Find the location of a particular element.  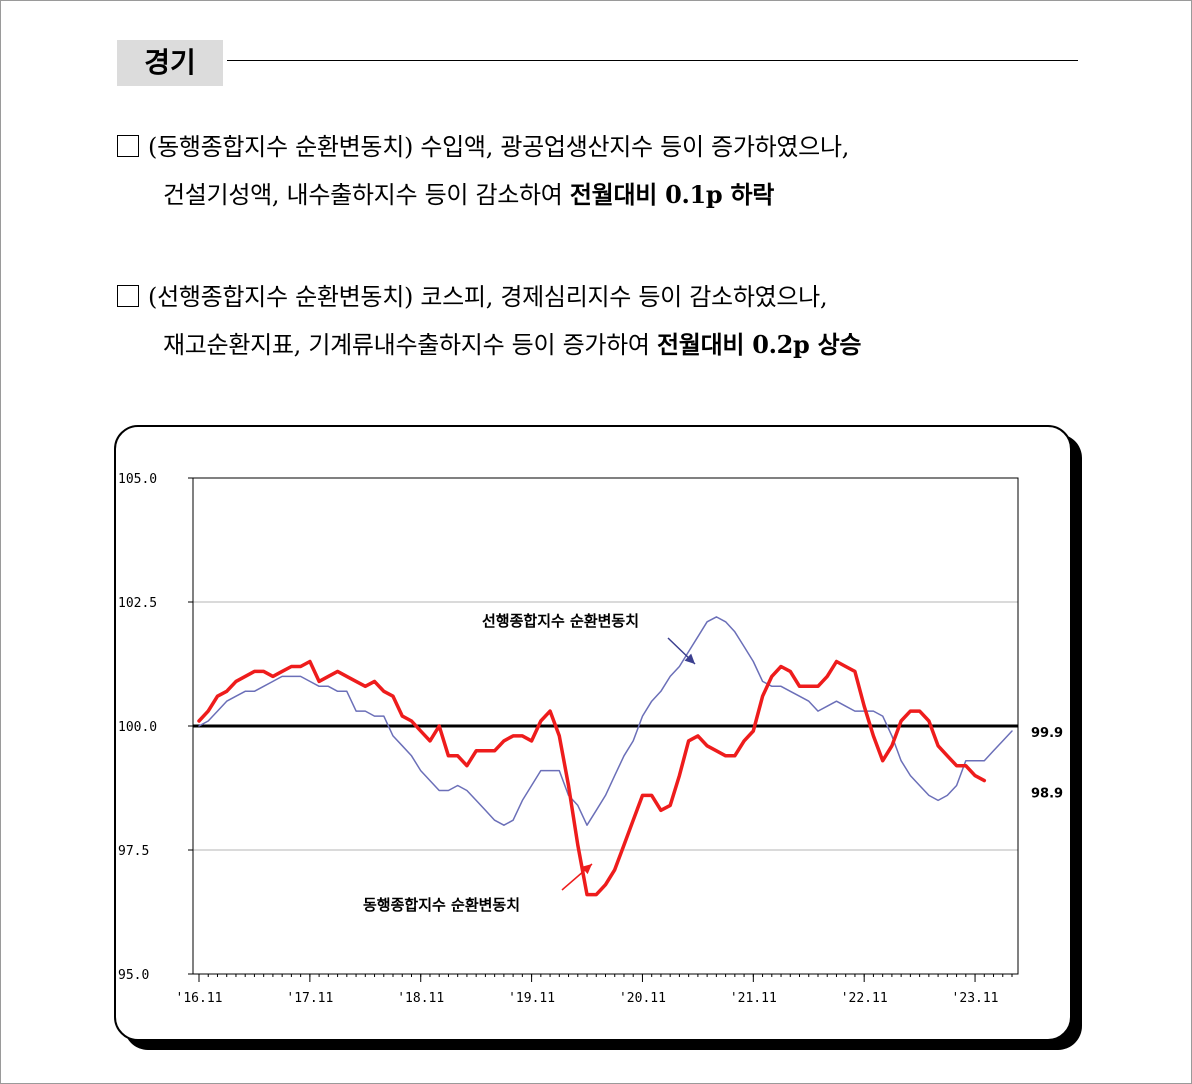

paragraph-line: (선행종합지수 순환변동치) 코스피, 경제심리지수 등이 감소하였으나, is located at coordinates (604, 297).